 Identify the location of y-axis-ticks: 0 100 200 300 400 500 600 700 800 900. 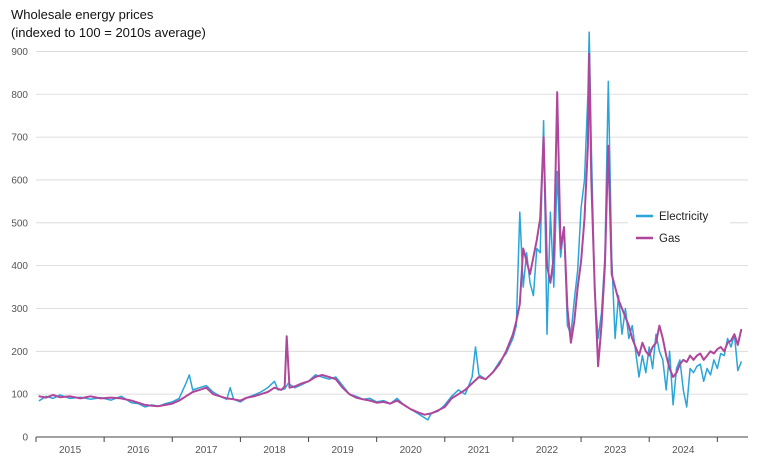
(19, 245).